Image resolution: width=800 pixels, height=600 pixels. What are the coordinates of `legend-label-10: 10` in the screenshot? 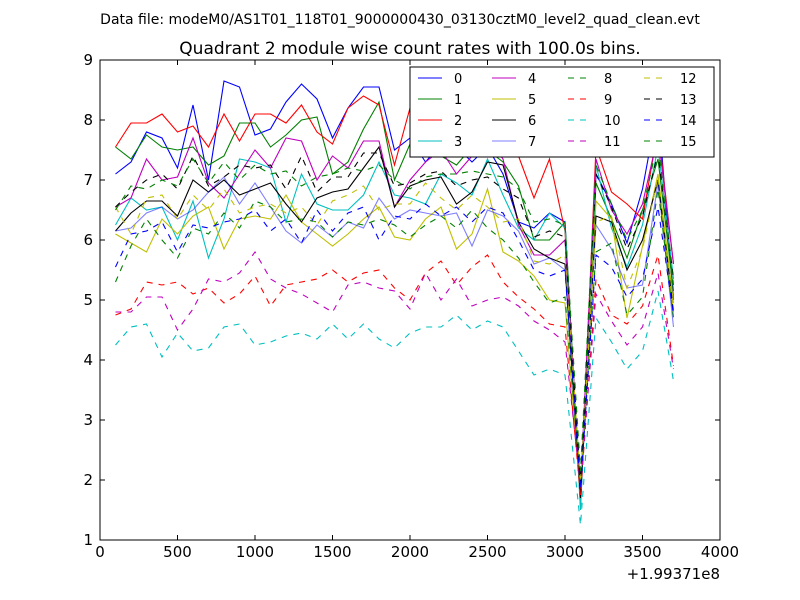 It's located at (612, 121).